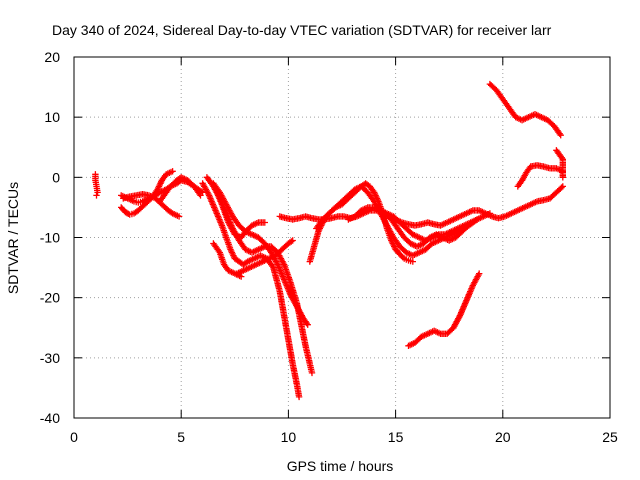  What do you see at coordinates (13, 238) in the screenshot?
I see `y-axis-label: SDTVAR / TECUs` at bounding box center [13, 238].